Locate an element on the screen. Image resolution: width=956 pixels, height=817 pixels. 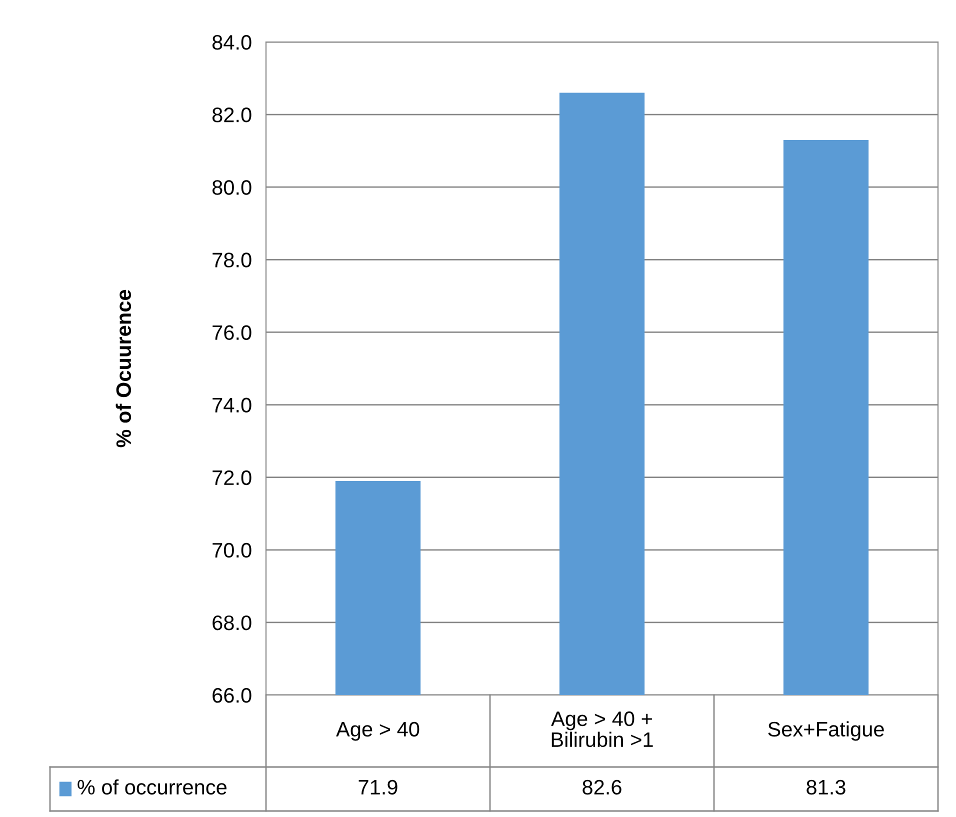
data-label: 71.9 is located at coordinates (378, 787).